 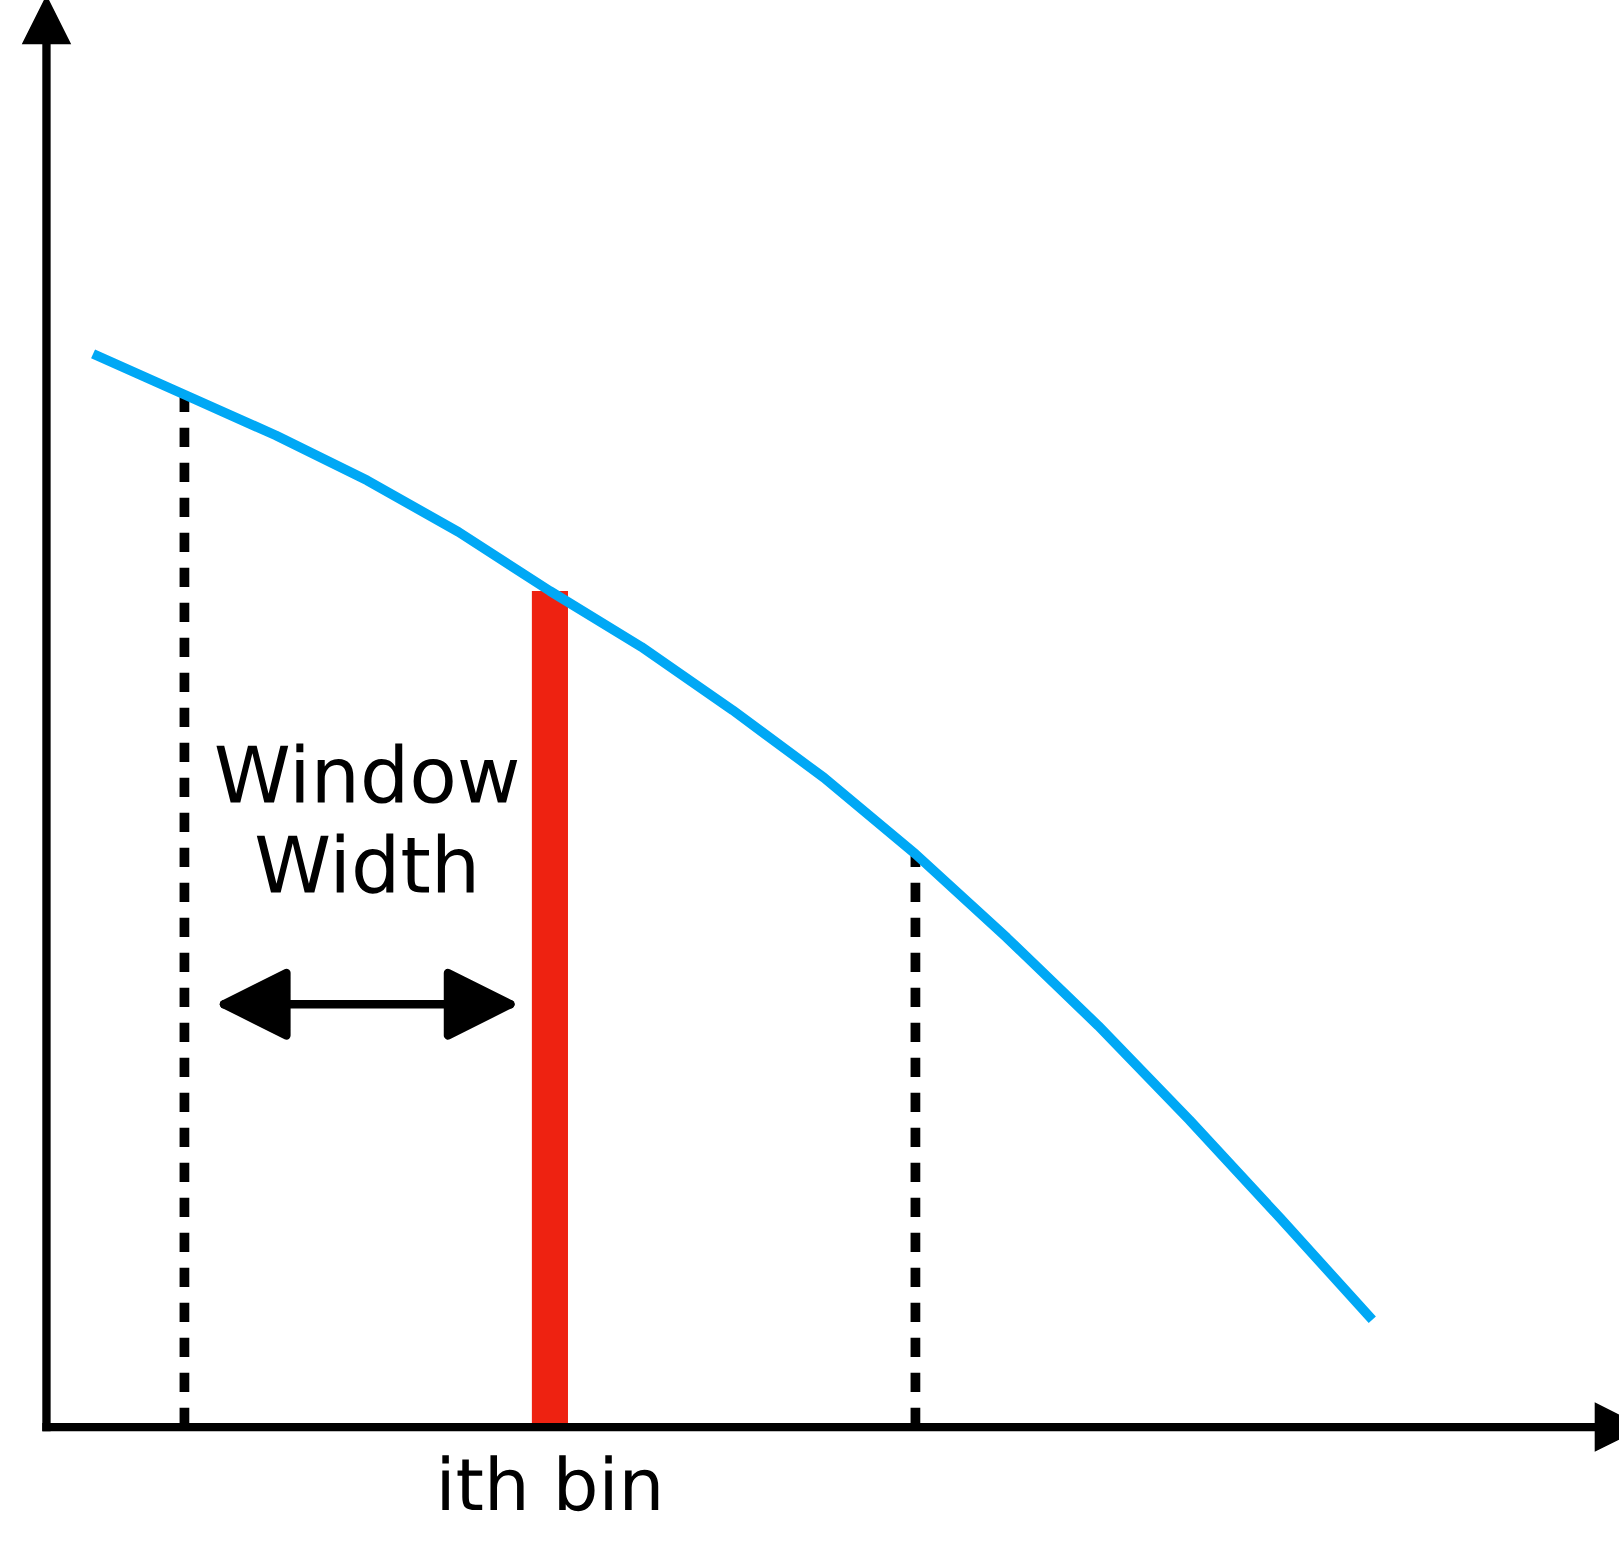 I want to click on x-axis-title: ith bin, so click(x=550, y=1483).